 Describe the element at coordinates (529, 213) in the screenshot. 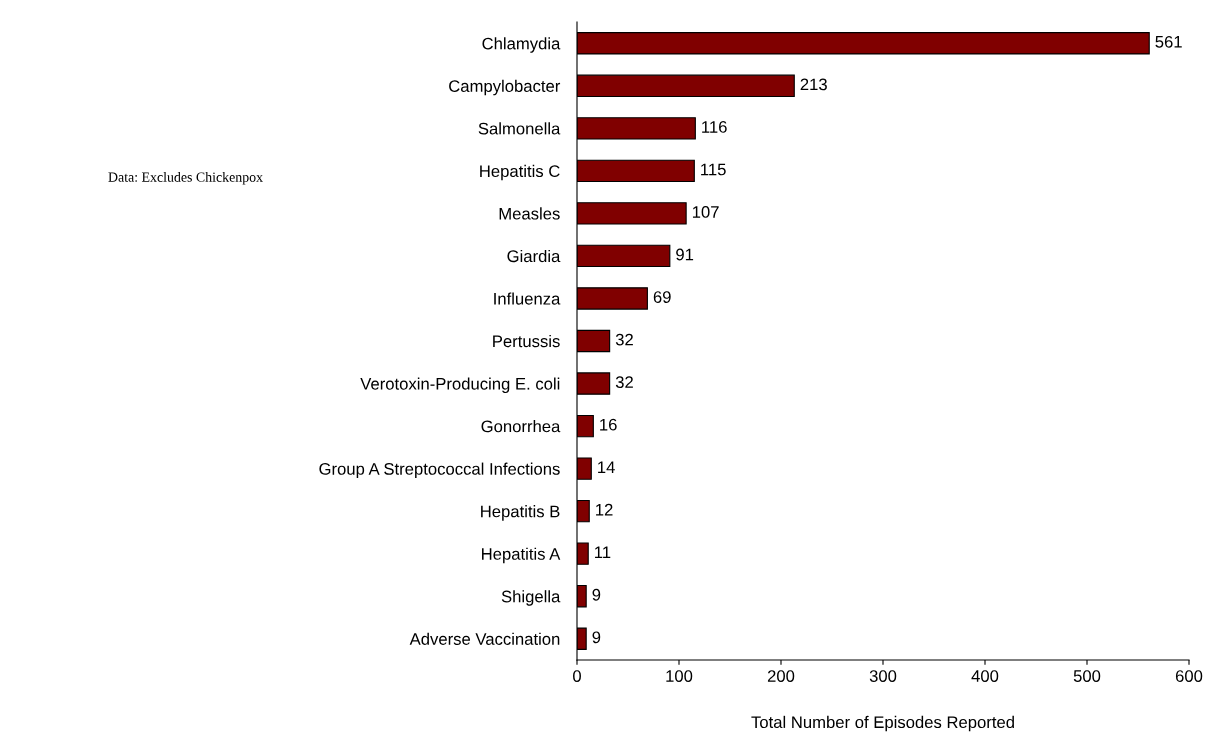

I see `y-tick-label: Measles` at that location.